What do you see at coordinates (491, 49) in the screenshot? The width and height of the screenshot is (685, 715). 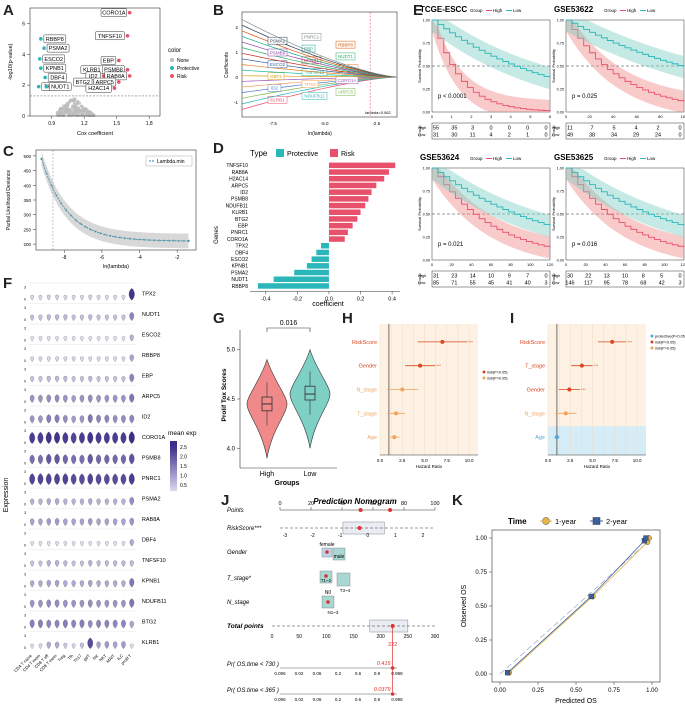 I see `e-curve-low` at bounding box center [491, 49].